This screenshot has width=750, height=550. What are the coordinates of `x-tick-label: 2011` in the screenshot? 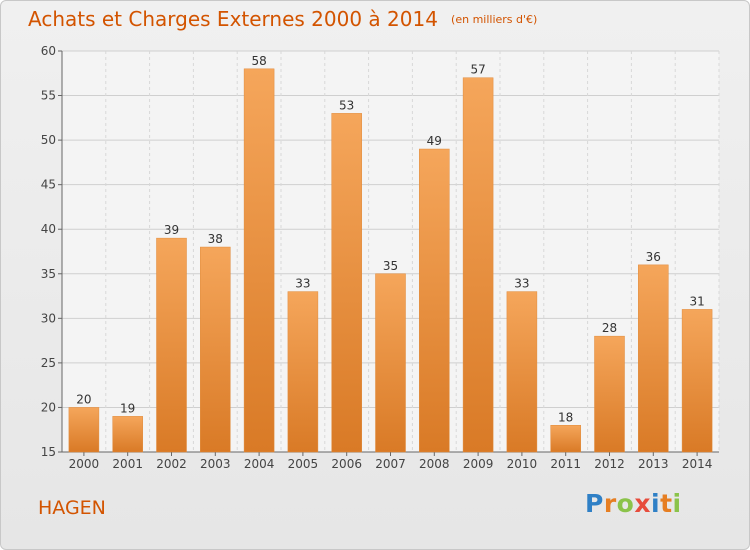 It's located at (565, 464).